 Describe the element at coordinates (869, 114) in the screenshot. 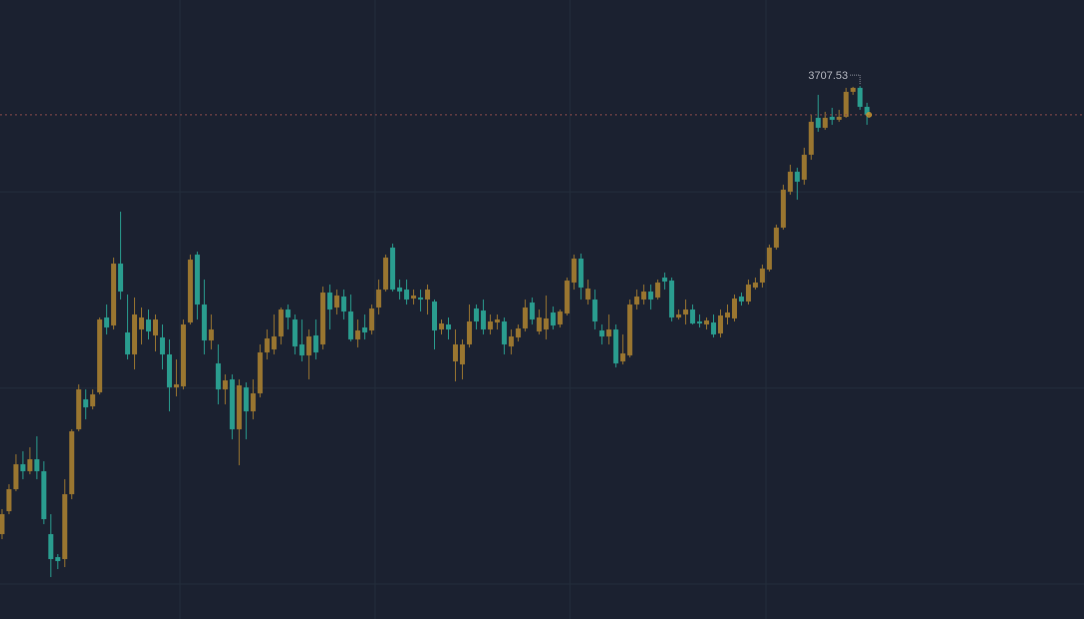

I see `last-price-dot` at that location.